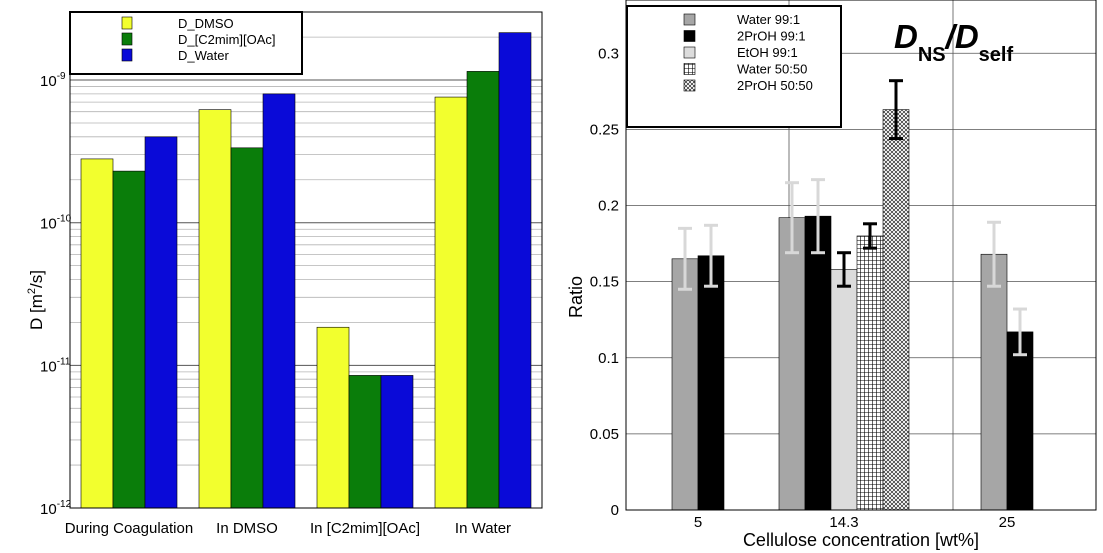 This screenshot has width=1103, height=553. What do you see at coordinates (861, 540) in the screenshot?
I see `right-x-axis-label: Cellulose concentration [wt%]` at bounding box center [861, 540].